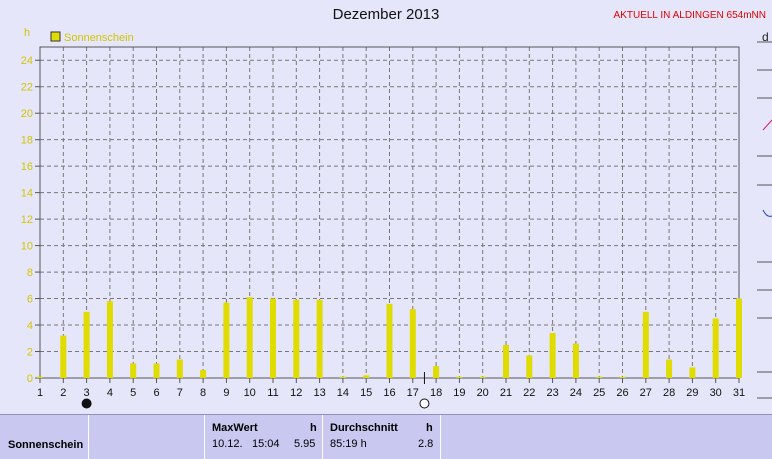  I want to click on x-tick-label: 23, so click(552, 393).